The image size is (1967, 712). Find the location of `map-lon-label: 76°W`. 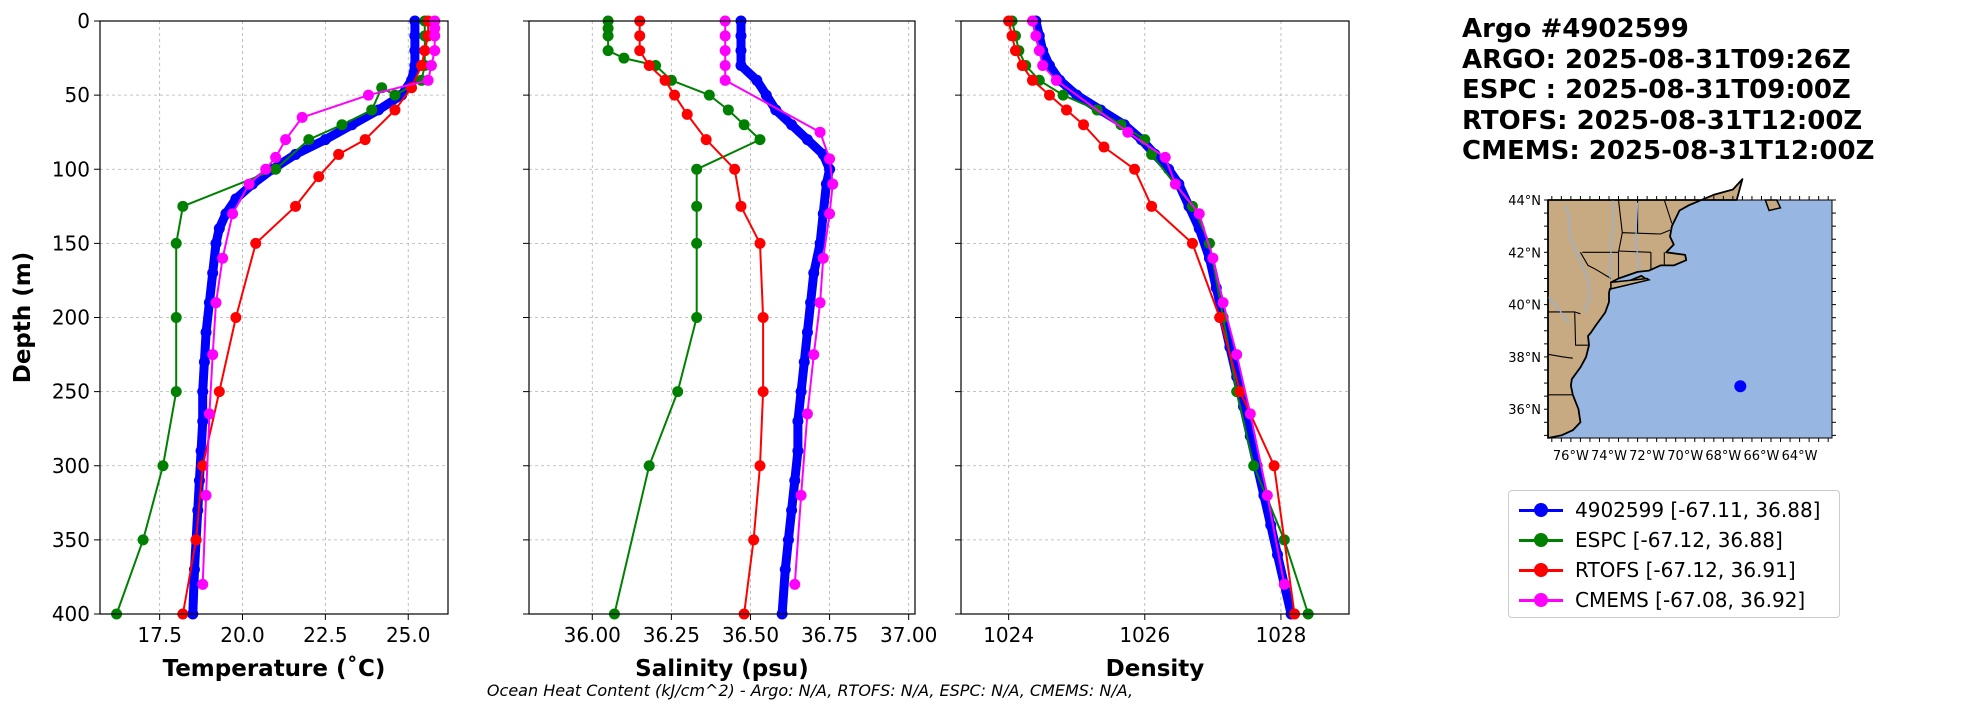

map-lon-label: 76°W is located at coordinates (1571, 456).